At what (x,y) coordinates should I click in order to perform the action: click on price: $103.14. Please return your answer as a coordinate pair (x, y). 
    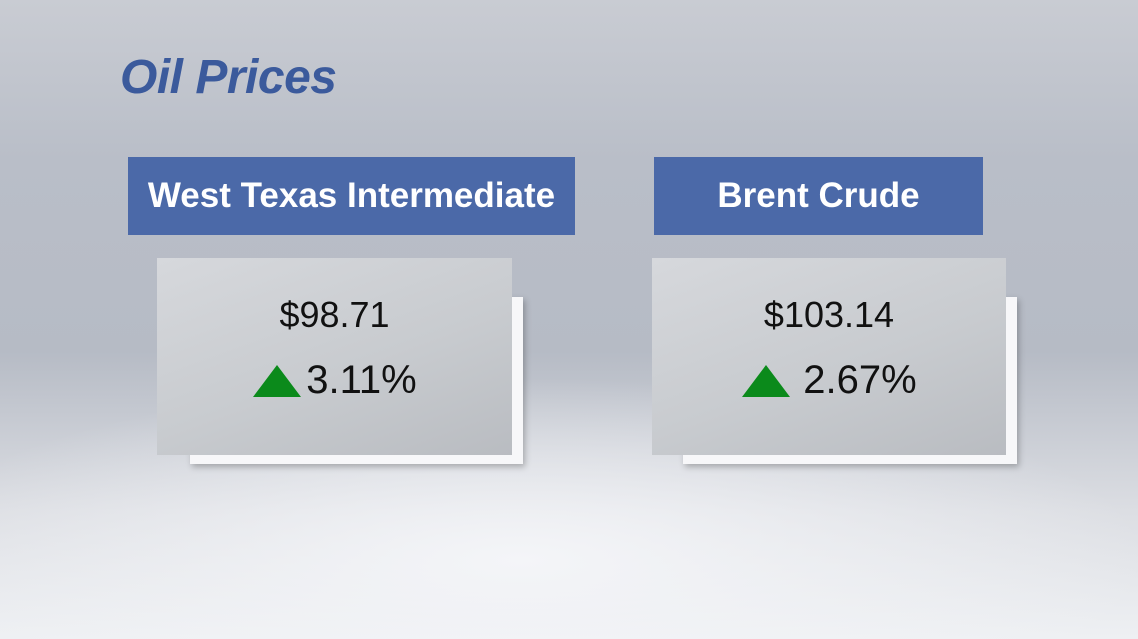
    Looking at the image, I should click on (829, 314).